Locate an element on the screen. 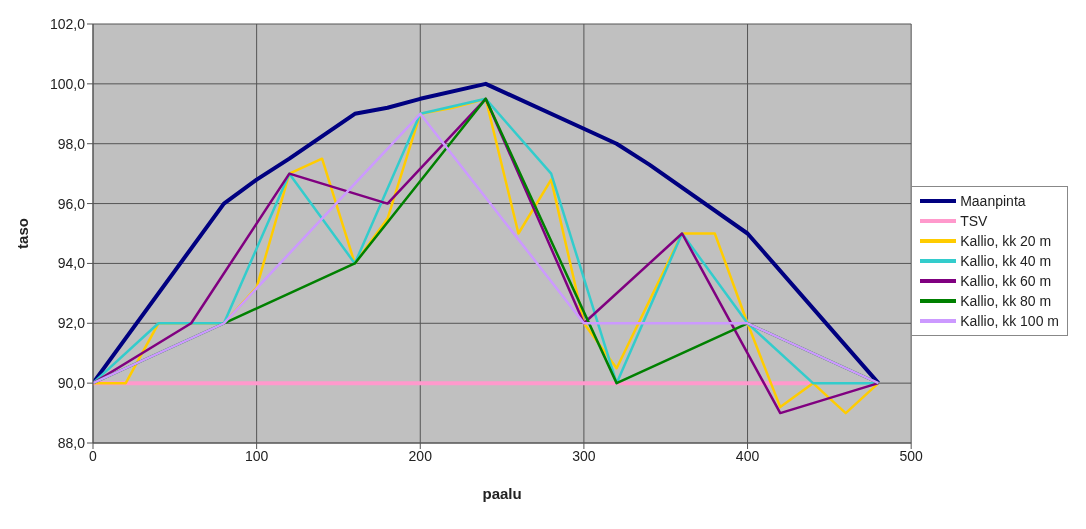 This screenshot has width=1086, height=529. legend-label: TSV is located at coordinates (974, 221).